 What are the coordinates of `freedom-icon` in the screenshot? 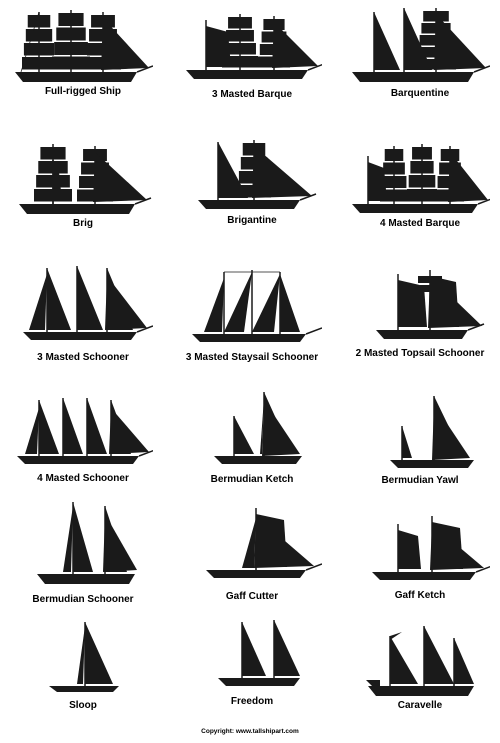 It's located at (259, 653).